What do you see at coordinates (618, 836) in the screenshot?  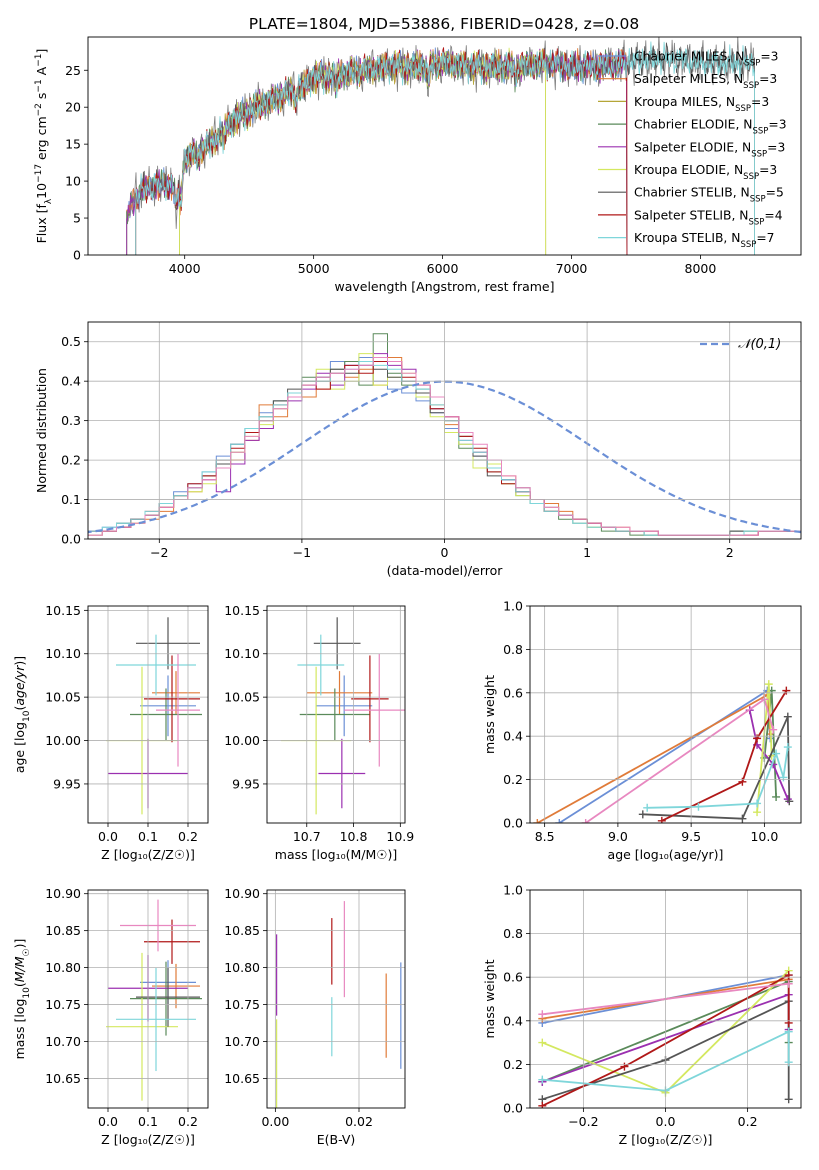 I see `x-tick-label: 9.0` at bounding box center [618, 836].